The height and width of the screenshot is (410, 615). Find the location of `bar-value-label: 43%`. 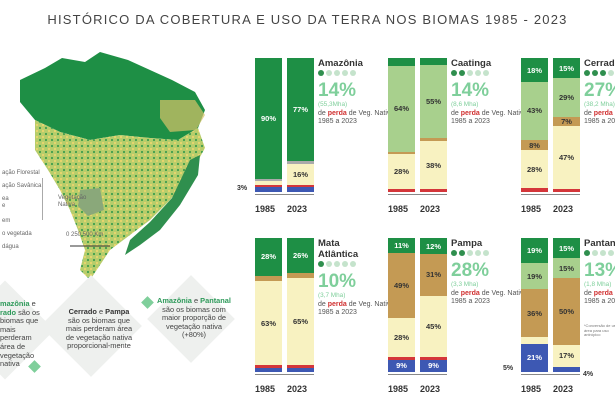

bar-value-label: 43% is located at coordinates (534, 111).